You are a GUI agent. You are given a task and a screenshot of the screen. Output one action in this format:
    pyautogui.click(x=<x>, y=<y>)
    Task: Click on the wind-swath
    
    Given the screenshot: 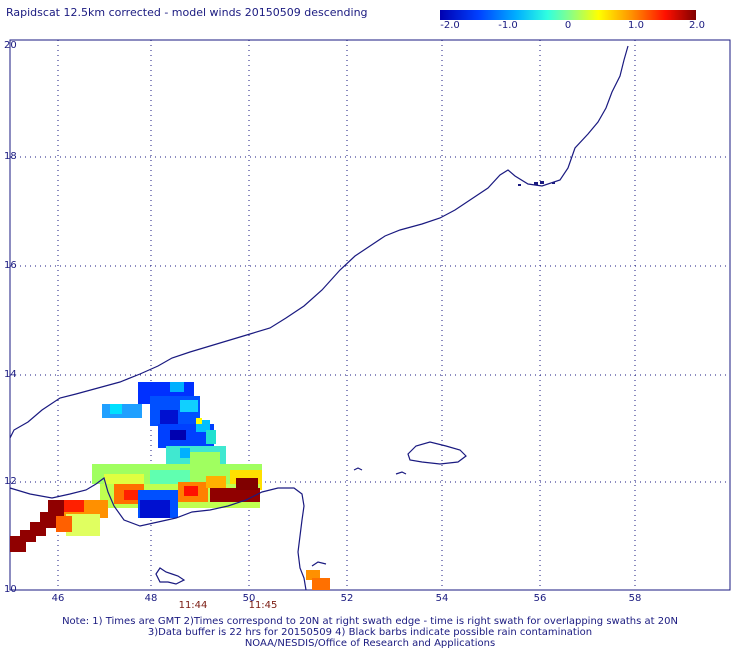 What is the action you would take?
    pyautogui.click(x=170, y=486)
    